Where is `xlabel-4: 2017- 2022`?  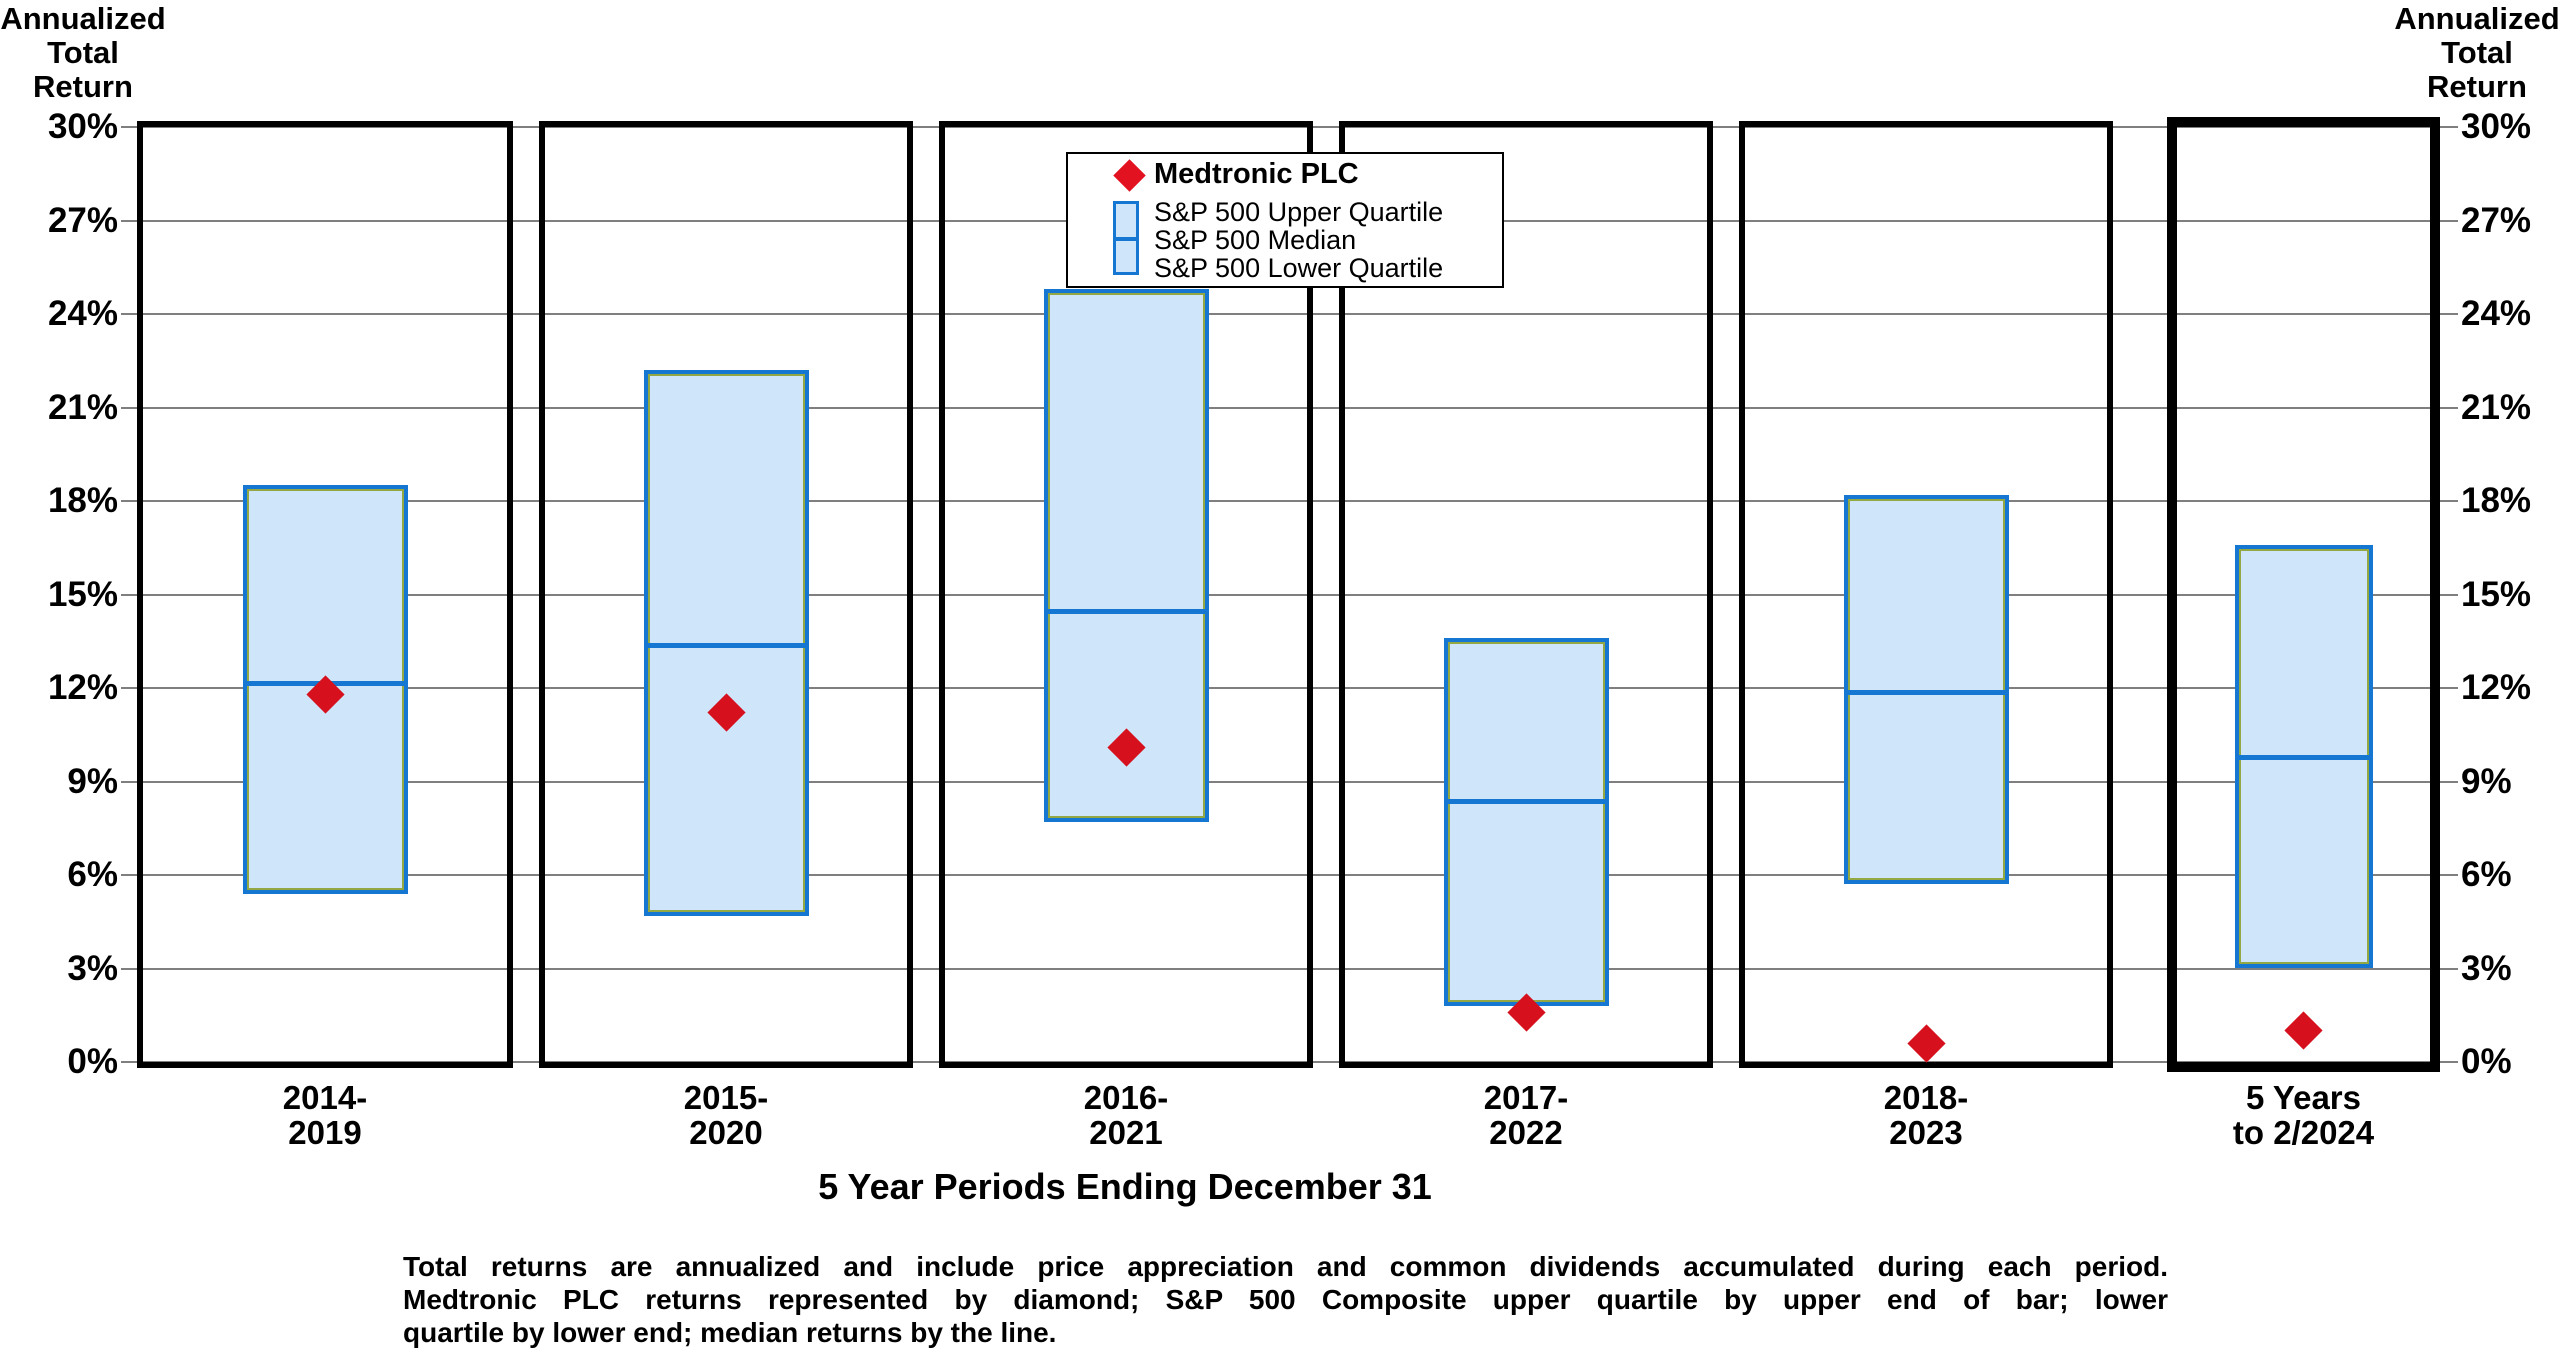
xlabel-4: 2017- 2022 is located at coordinates (1526, 1115).